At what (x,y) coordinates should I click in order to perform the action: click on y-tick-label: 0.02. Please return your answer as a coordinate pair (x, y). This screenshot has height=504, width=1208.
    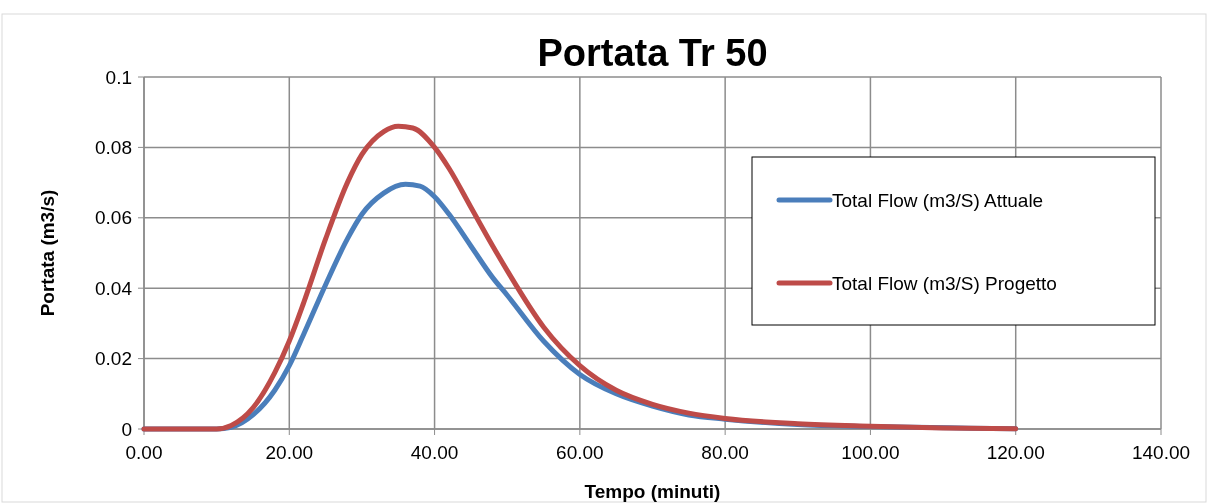
    Looking at the image, I should click on (113, 359).